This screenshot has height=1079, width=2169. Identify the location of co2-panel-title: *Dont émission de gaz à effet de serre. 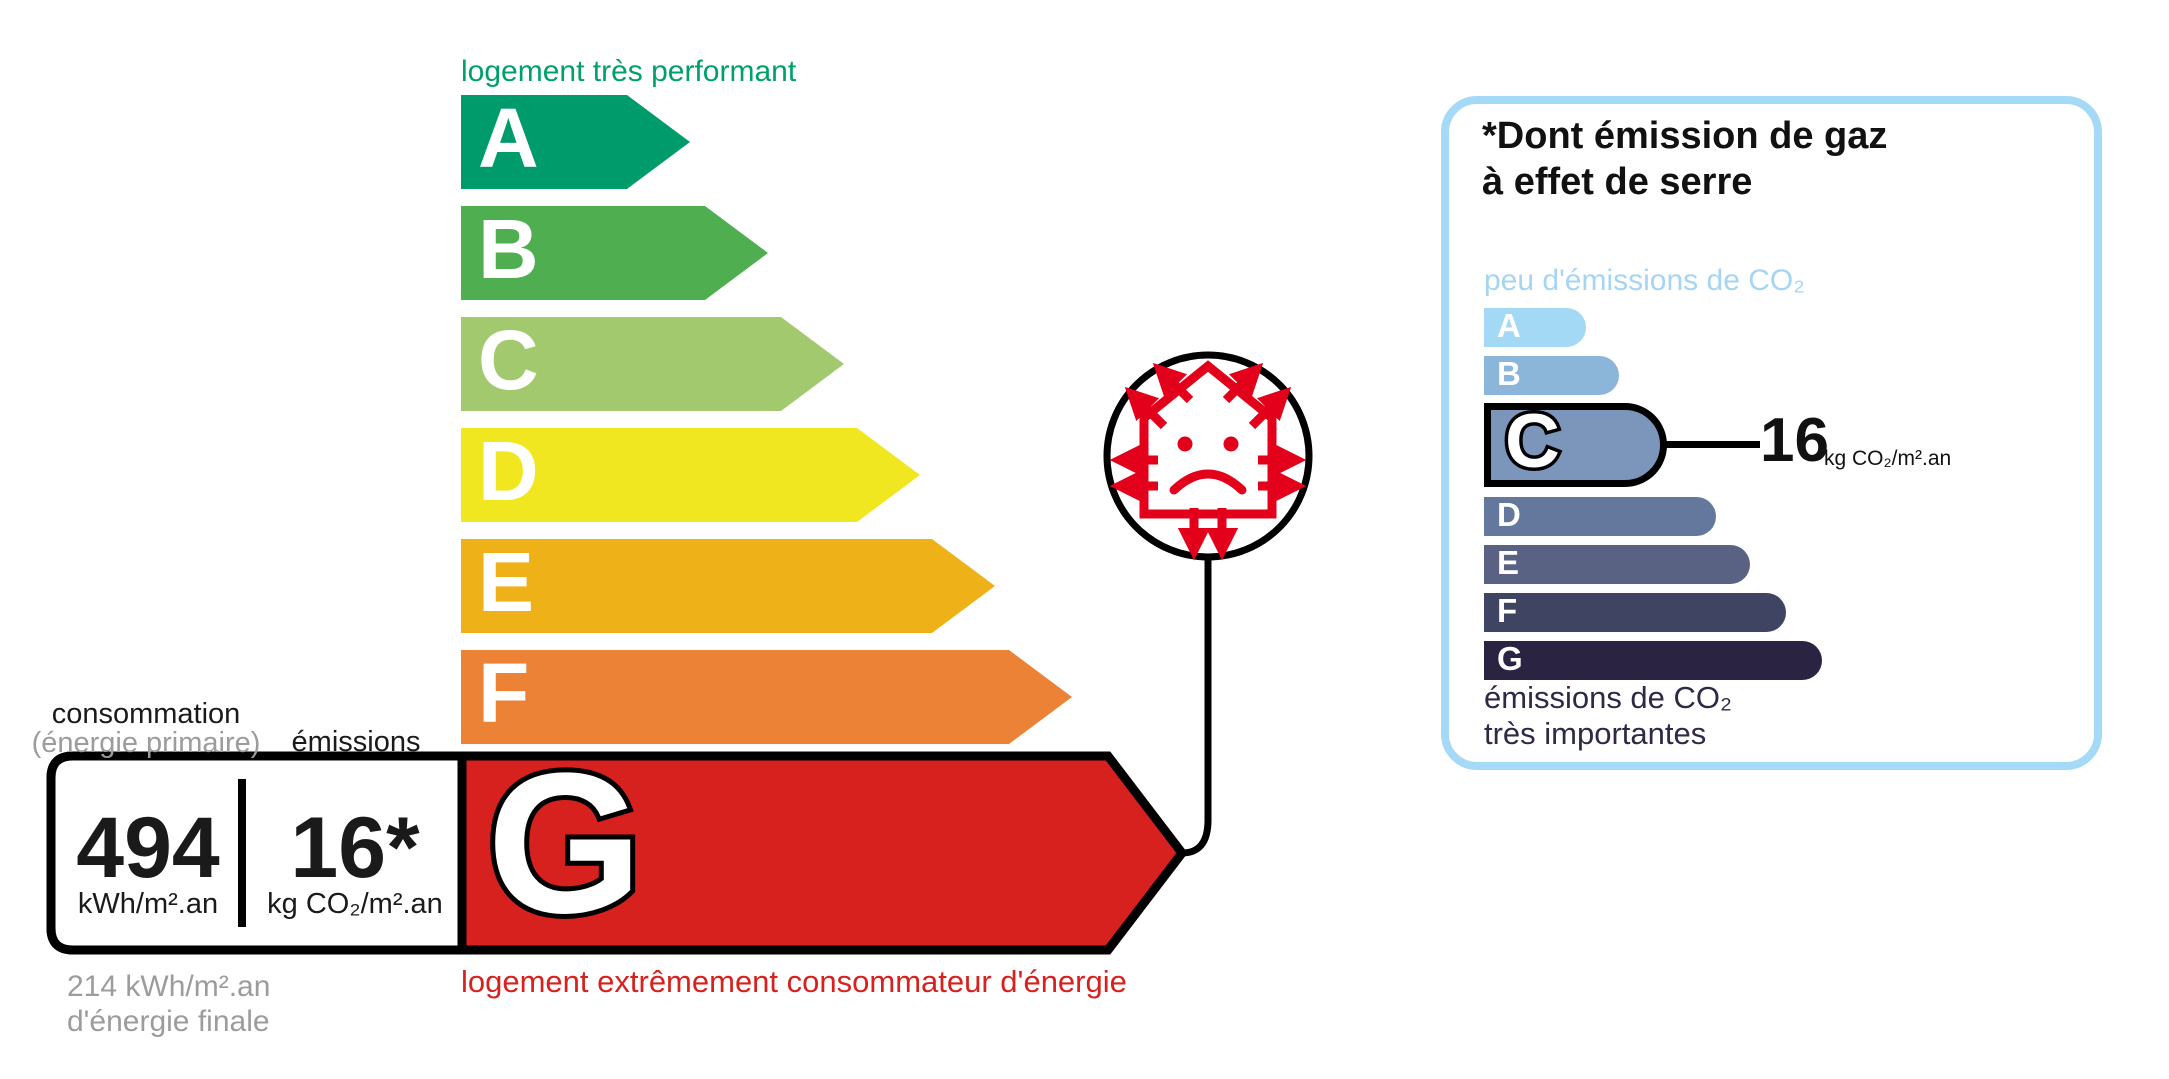
(1684, 159).